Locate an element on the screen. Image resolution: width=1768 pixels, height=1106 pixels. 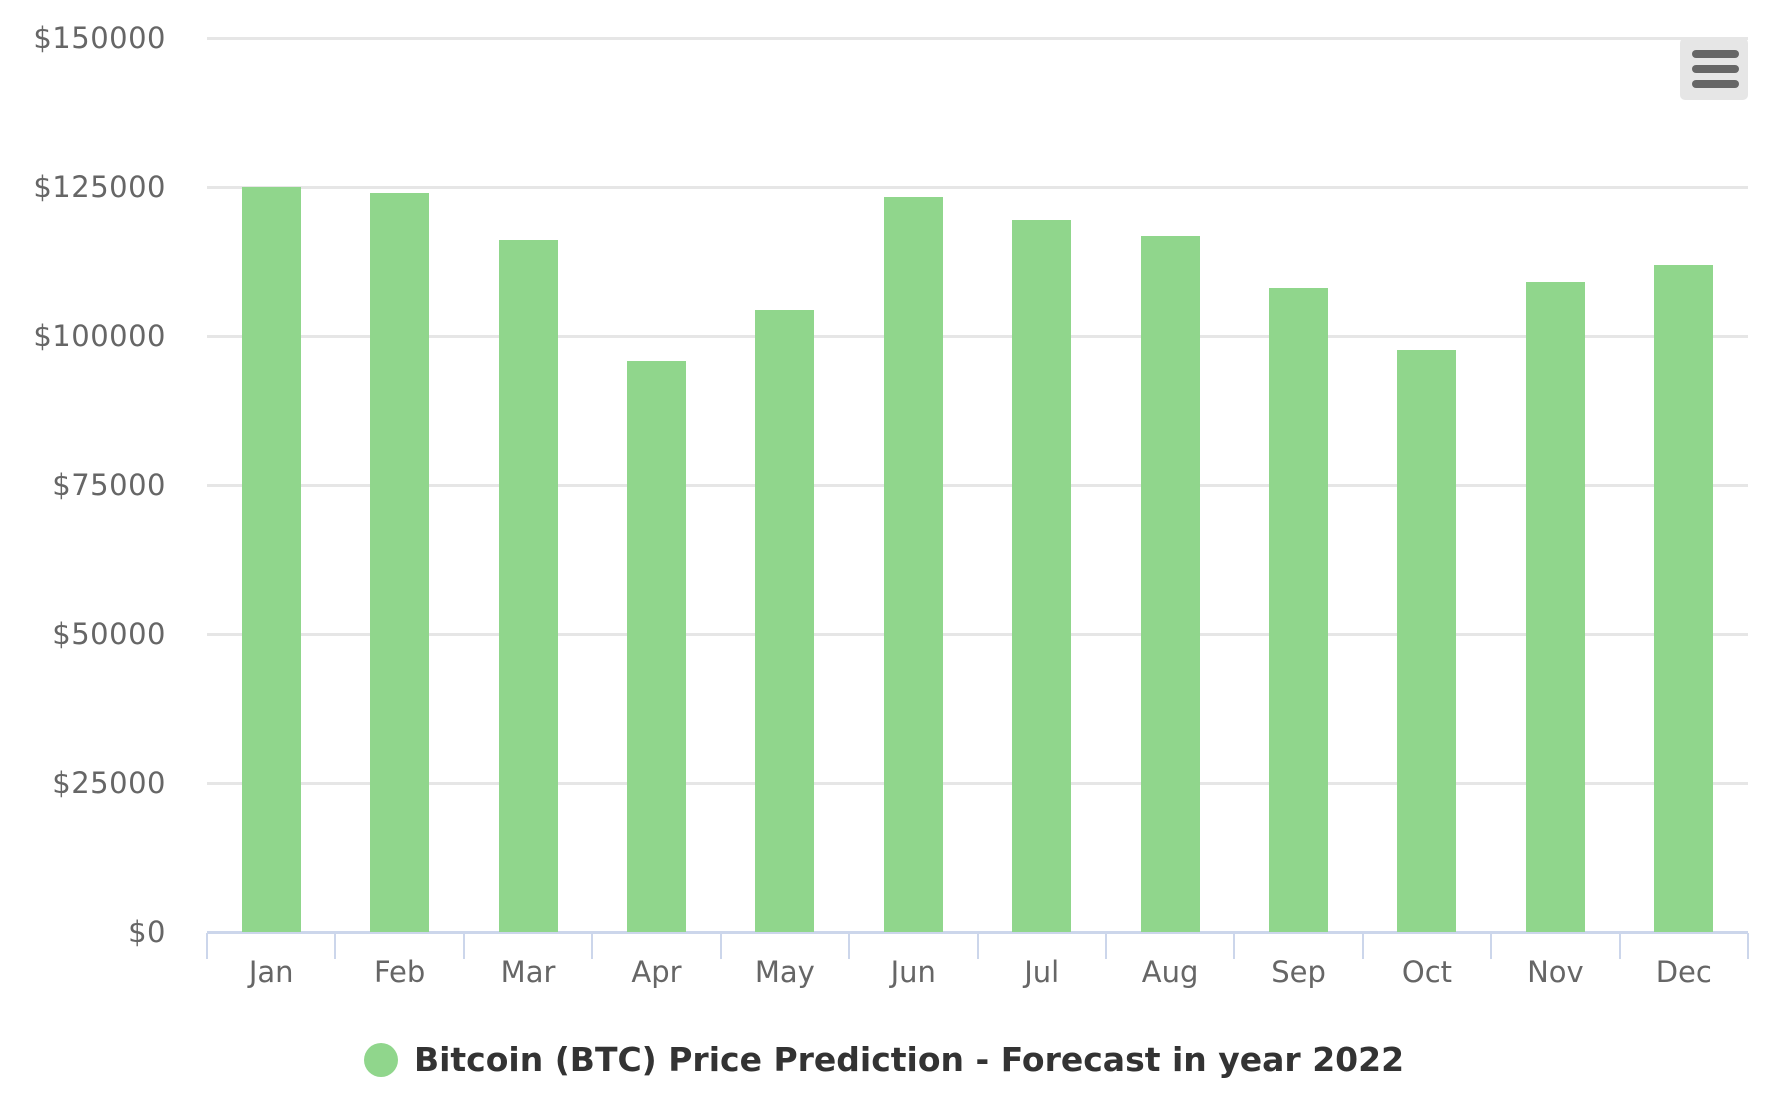
x-axis-tick-label: May is located at coordinates (784, 972).